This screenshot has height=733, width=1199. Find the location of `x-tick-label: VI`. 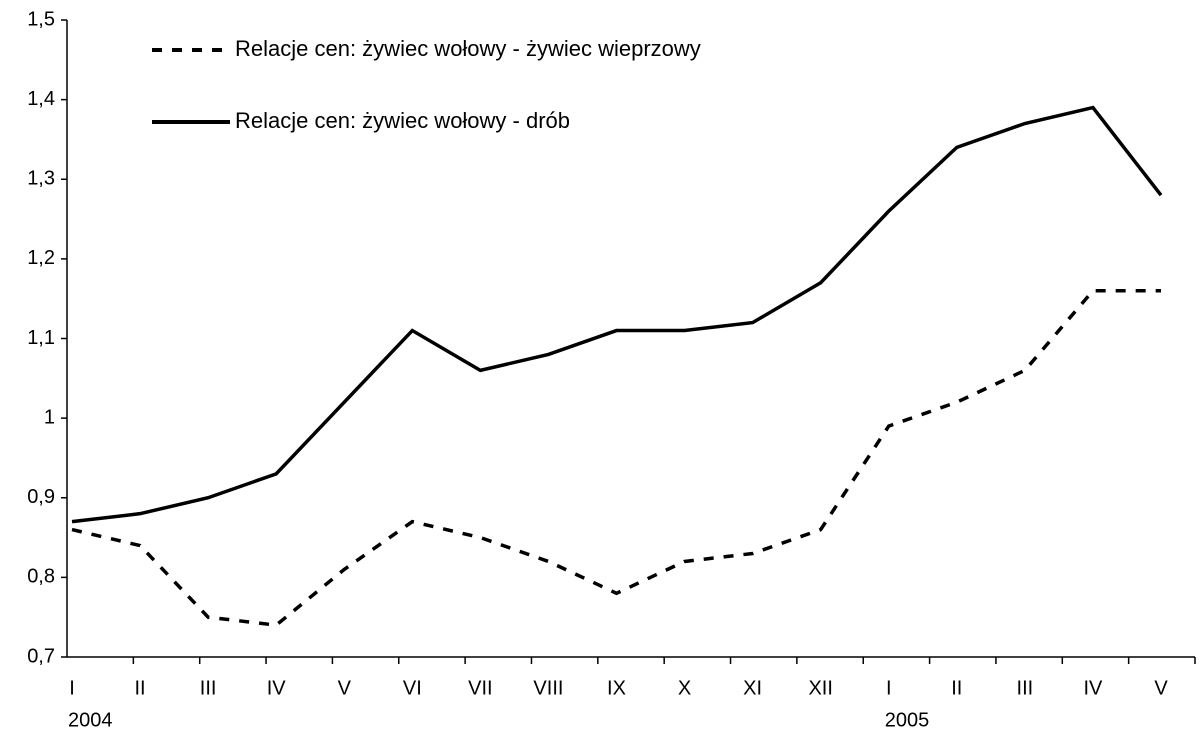

x-tick-label: VI is located at coordinates (412, 688).